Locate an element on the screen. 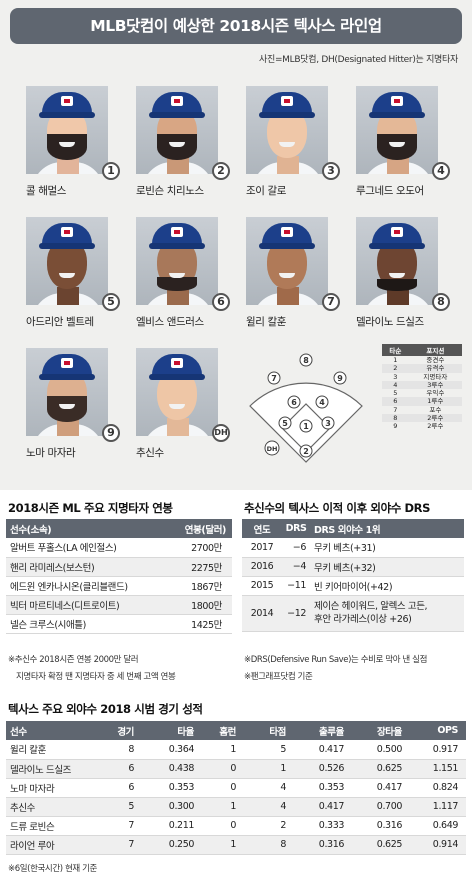  svg-text: 4 is located at coordinates (322, 402).